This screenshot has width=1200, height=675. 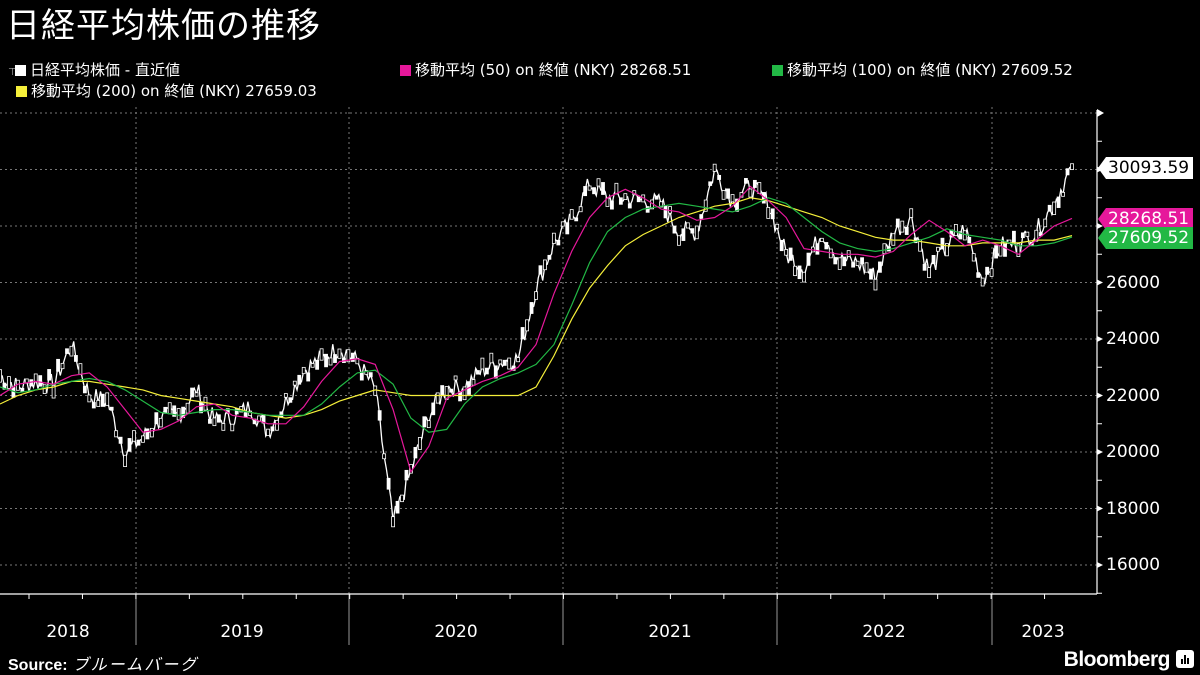 I want to click on legend-item-price: ⊤ 日経平均株価 - 直近値, so click(x=94, y=69).